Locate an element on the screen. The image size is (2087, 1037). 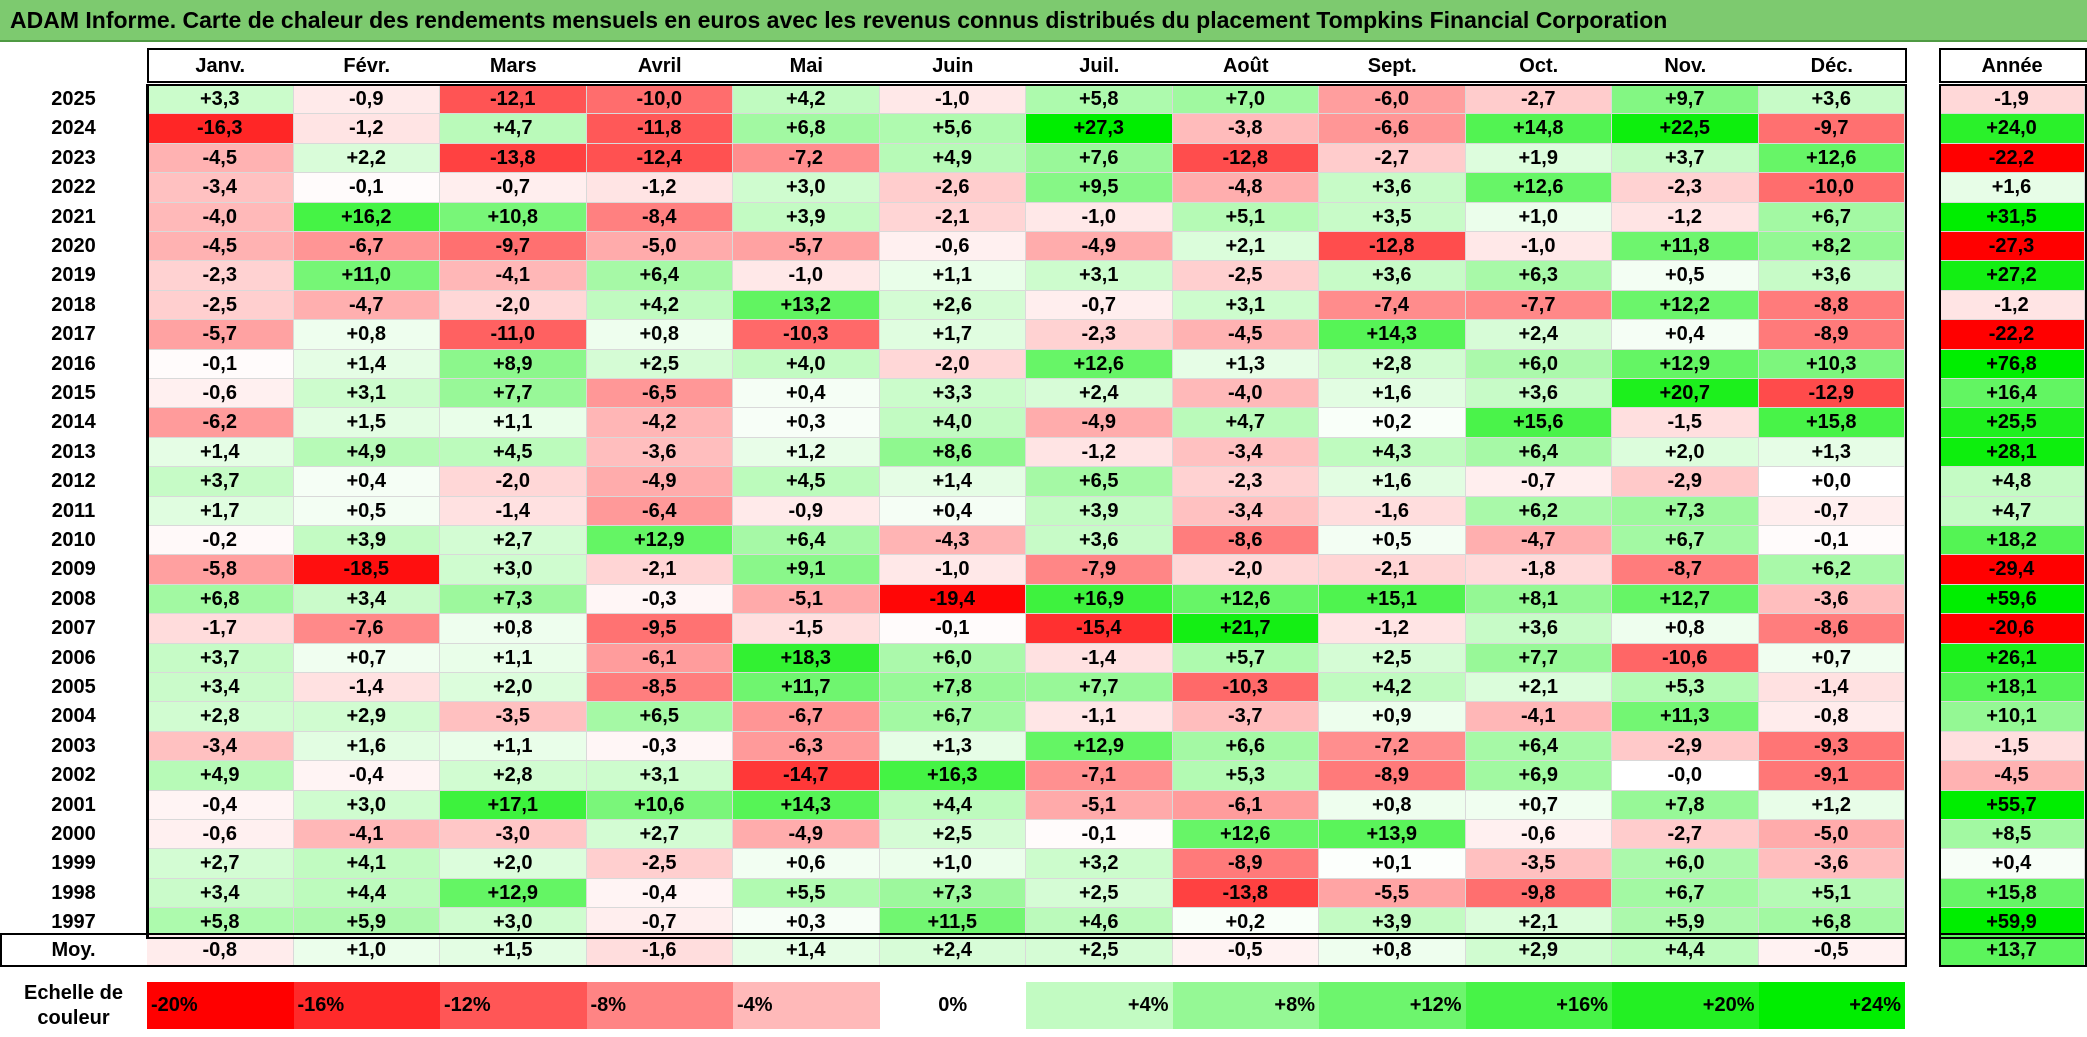
heatmap-cell: +27,3 is located at coordinates (1099, 129).